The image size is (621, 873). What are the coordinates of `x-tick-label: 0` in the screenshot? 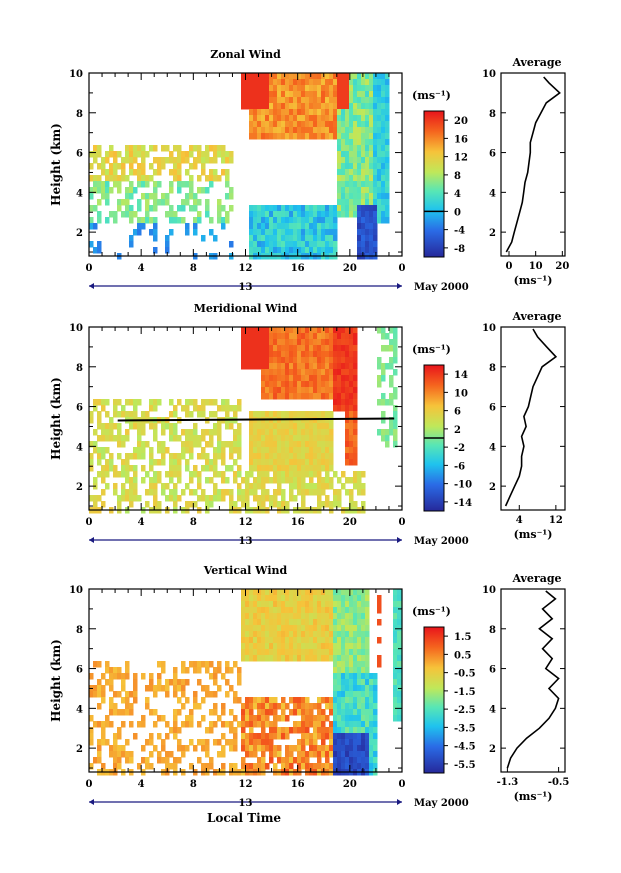 It's located at (402, 268).